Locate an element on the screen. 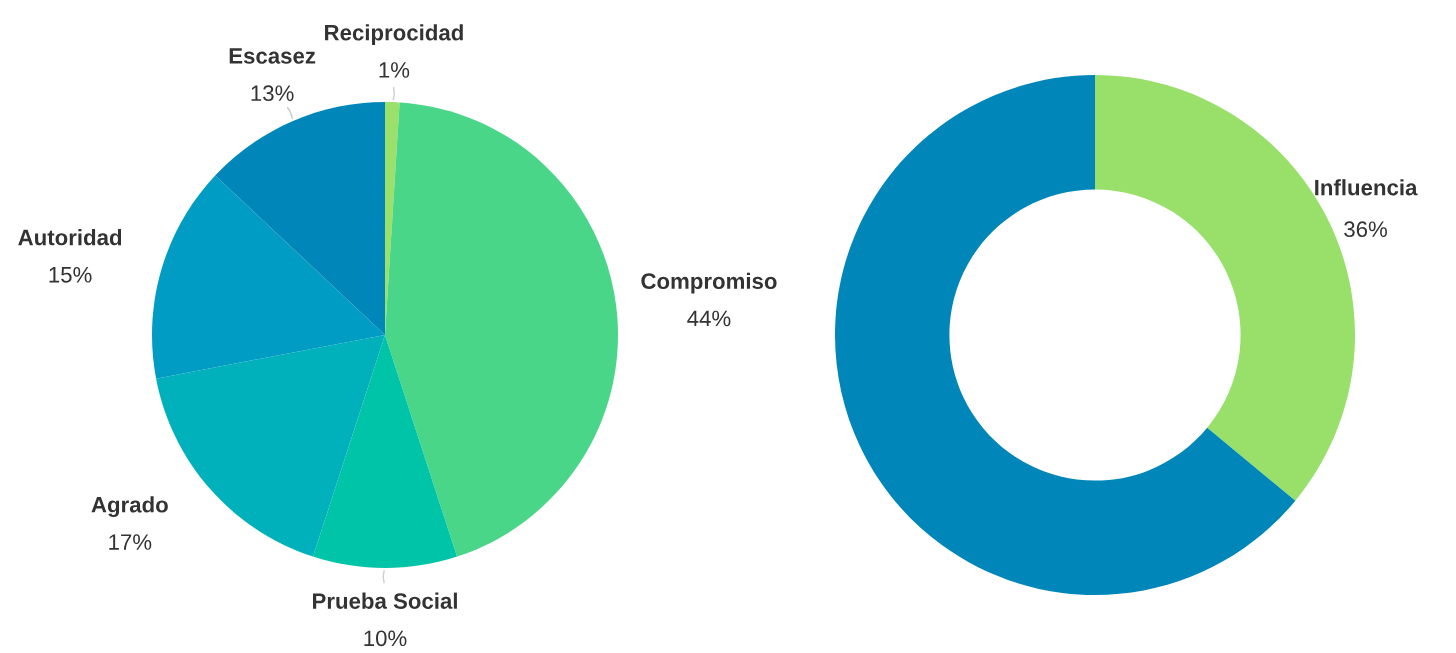 The width and height of the screenshot is (1456, 653). slice-label: Autoridad is located at coordinates (70, 237).